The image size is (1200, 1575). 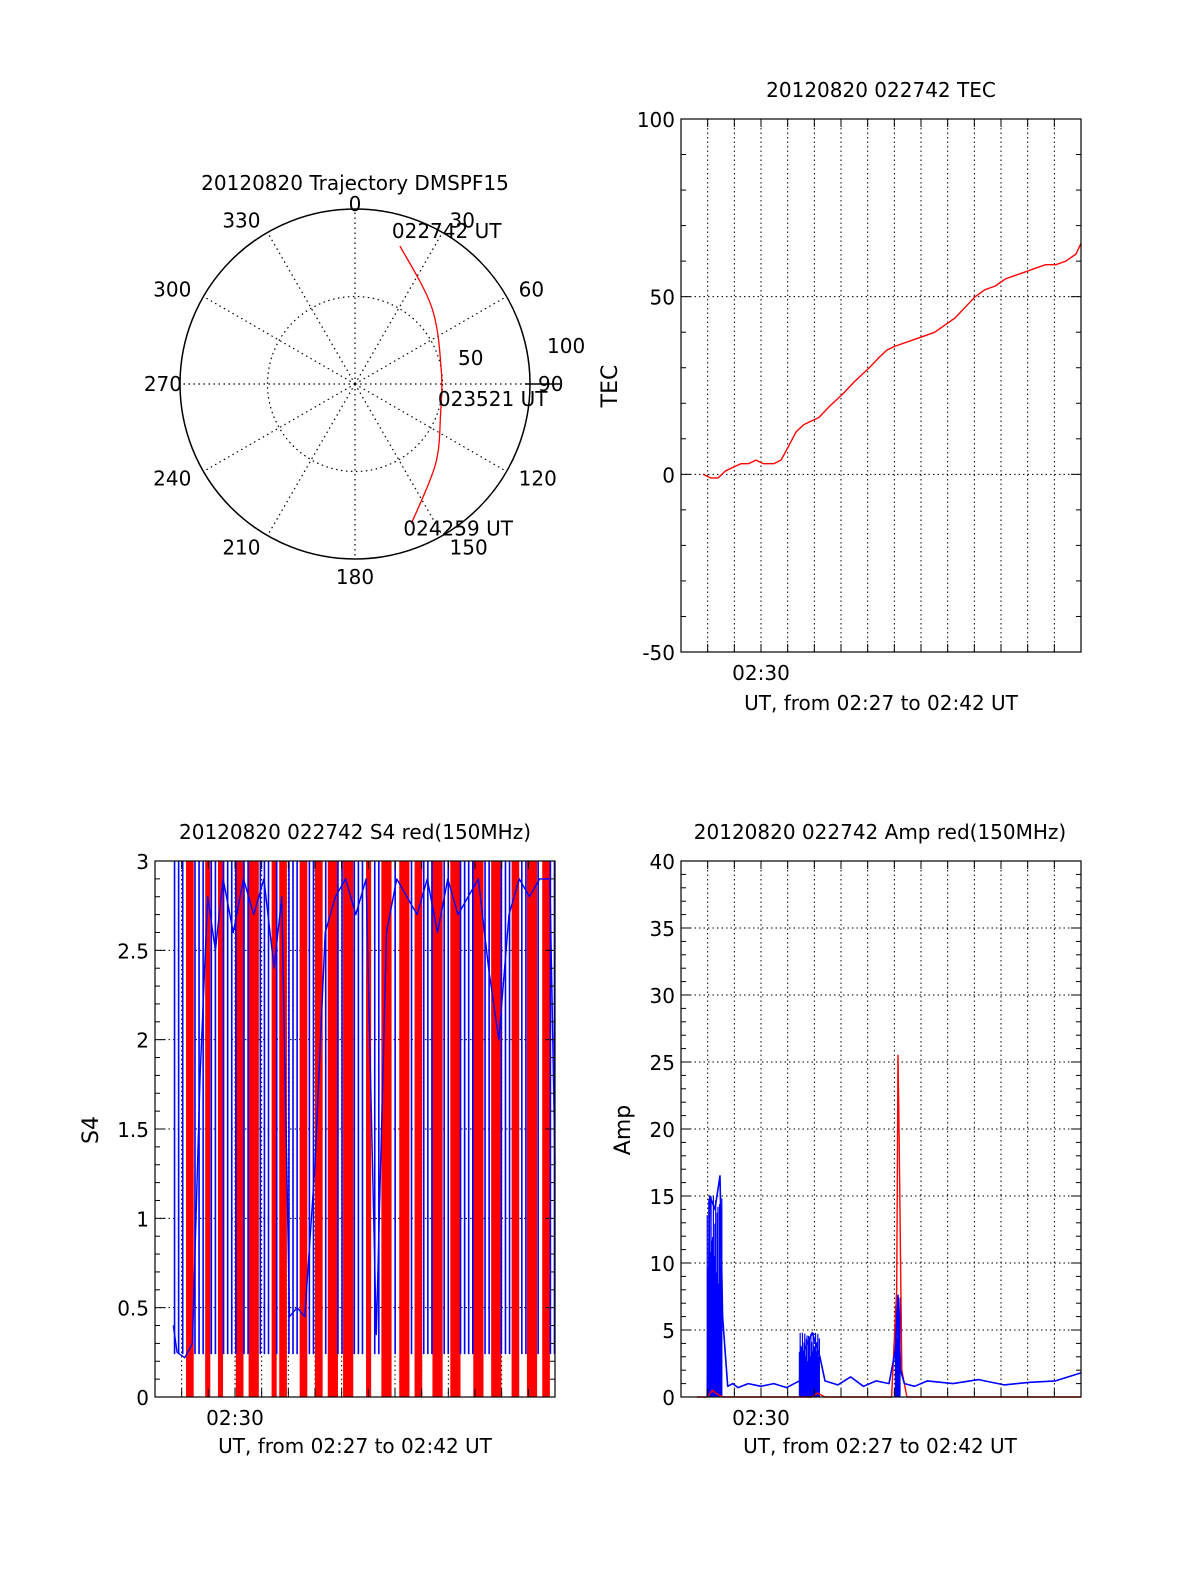 I want to click on s4-y-tick-label: 1, so click(x=142, y=1219).